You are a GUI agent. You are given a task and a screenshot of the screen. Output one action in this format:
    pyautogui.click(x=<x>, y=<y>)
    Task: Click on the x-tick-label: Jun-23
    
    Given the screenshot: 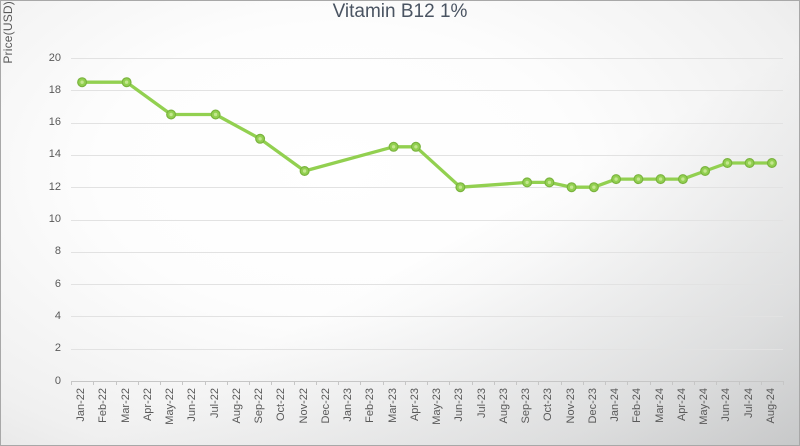 What is the action you would take?
    pyautogui.click(x=459, y=405)
    